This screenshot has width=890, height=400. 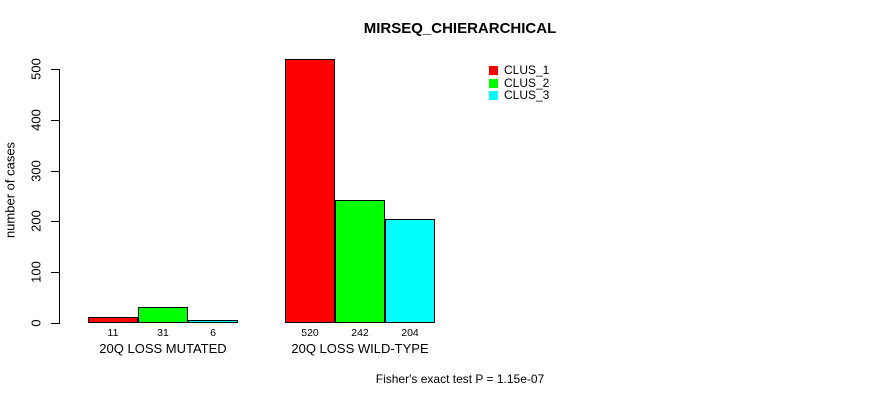 I want to click on legend-label-clus_2: CLUS_2, so click(x=527, y=82).